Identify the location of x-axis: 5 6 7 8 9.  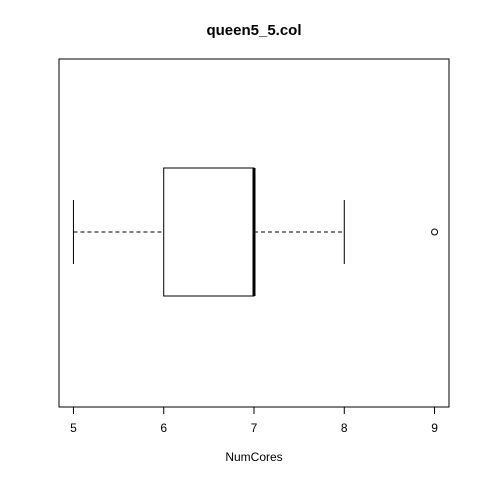
(254, 420).